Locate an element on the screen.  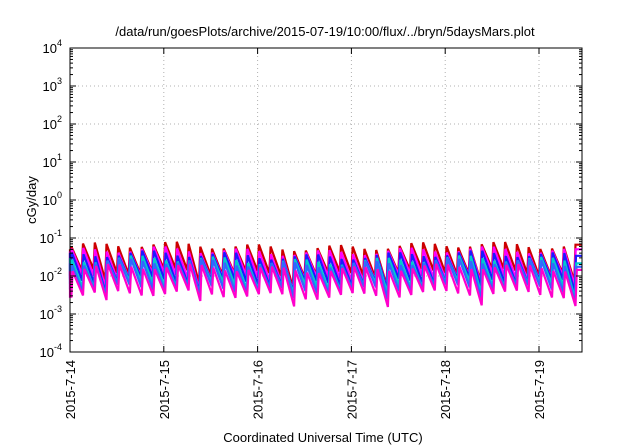
data-series is located at coordinates (325, 274).